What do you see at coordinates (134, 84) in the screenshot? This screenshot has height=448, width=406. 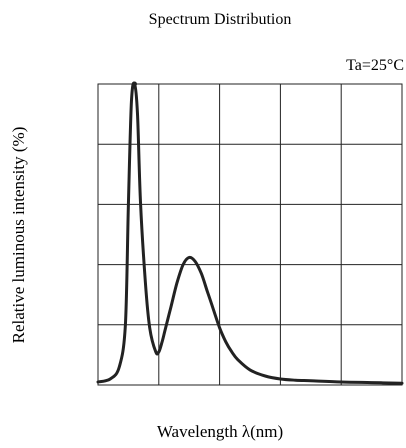 I see `peak-marker` at bounding box center [134, 84].